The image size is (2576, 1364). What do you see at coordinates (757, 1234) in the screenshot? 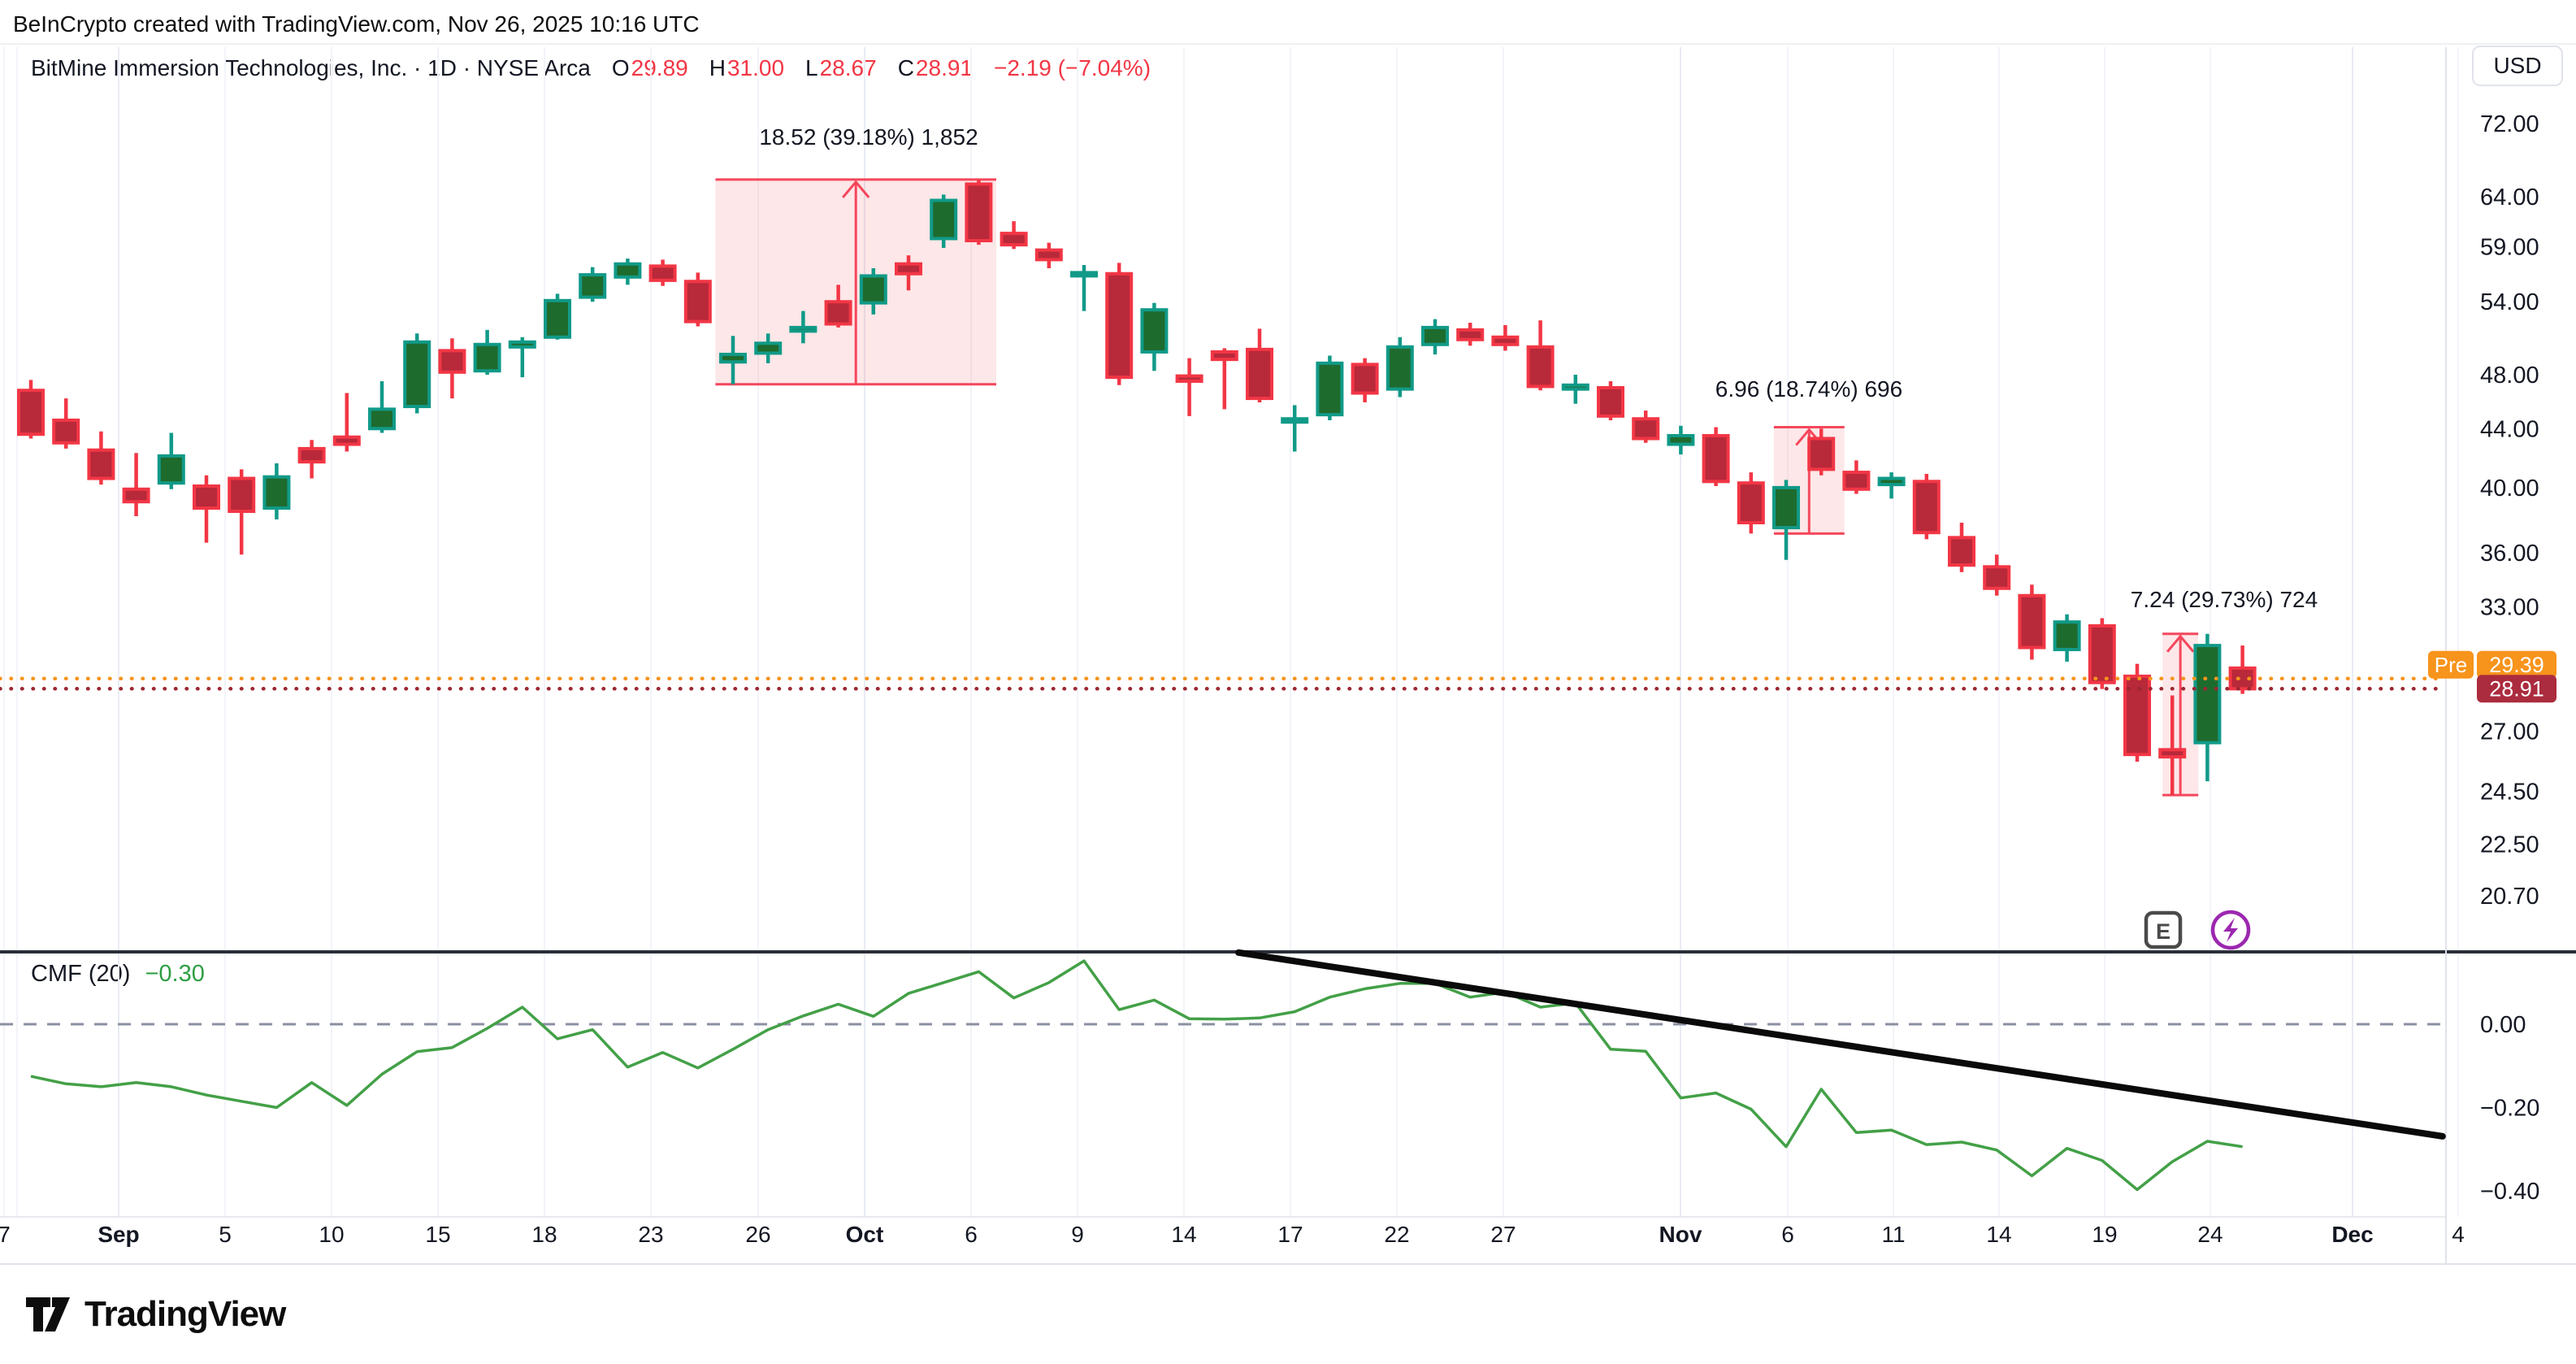
I see `time-axis-label: 26` at bounding box center [757, 1234].